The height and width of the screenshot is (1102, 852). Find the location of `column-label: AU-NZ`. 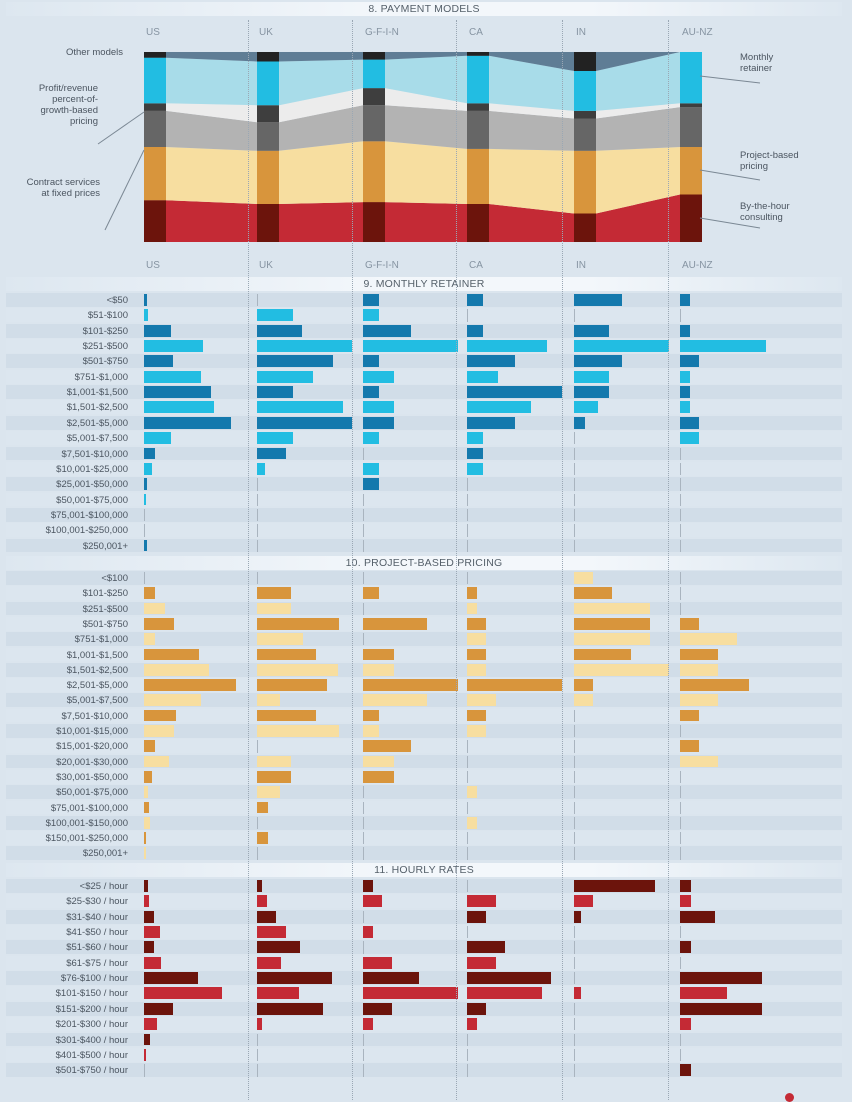

column-label: AU-NZ is located at coordinates (697, 32).